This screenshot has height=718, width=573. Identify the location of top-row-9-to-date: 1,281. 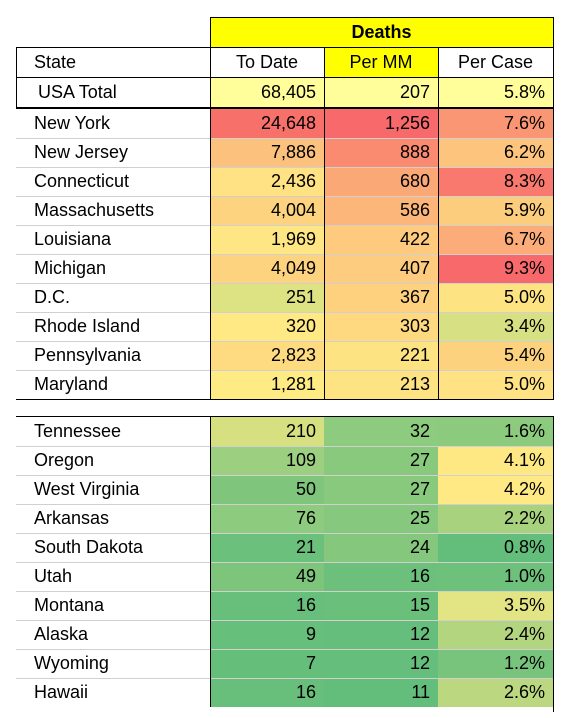
(267, 384).